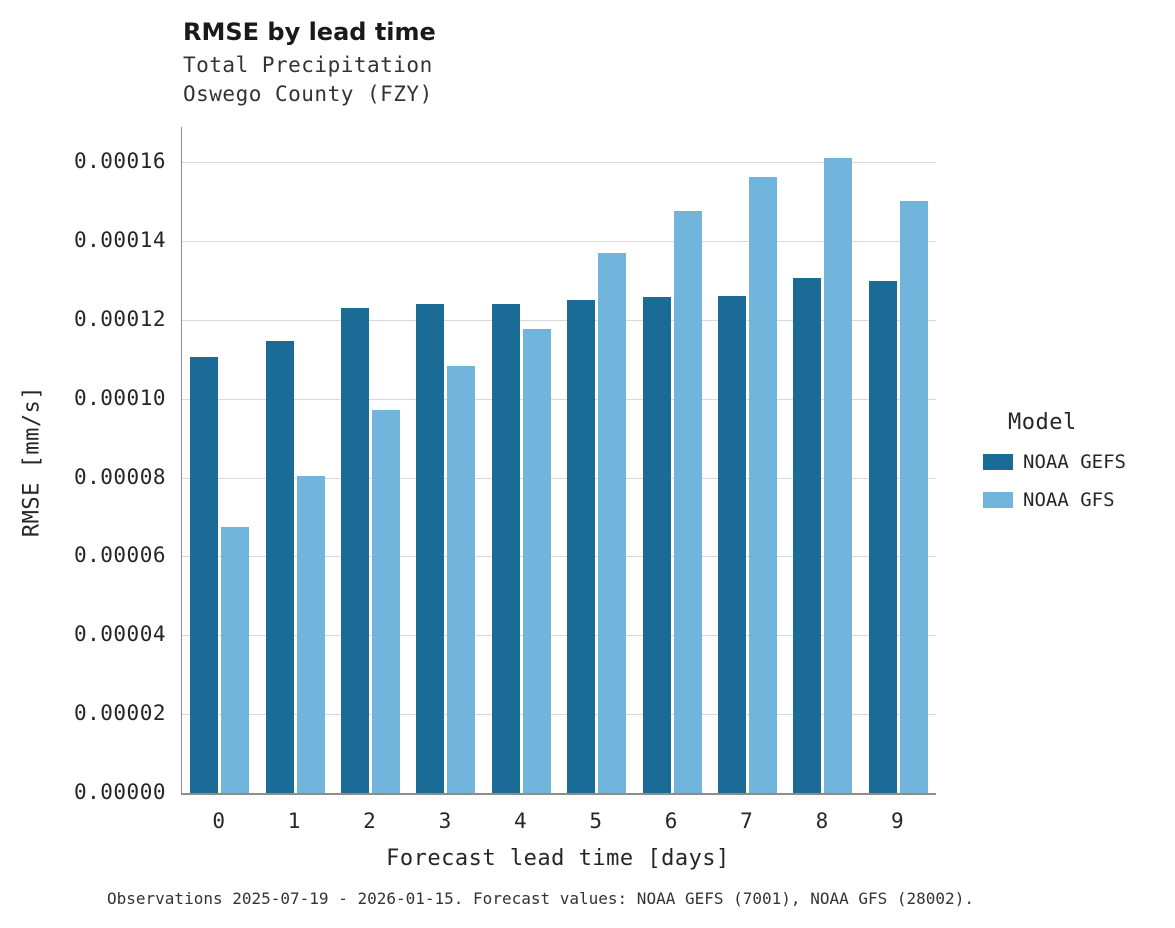 The image size is (1175, 928). Describe the element at coordinates (32, 461) in the screenshot. I see `y-axis-label: RMSE [mm/s]` at that location.